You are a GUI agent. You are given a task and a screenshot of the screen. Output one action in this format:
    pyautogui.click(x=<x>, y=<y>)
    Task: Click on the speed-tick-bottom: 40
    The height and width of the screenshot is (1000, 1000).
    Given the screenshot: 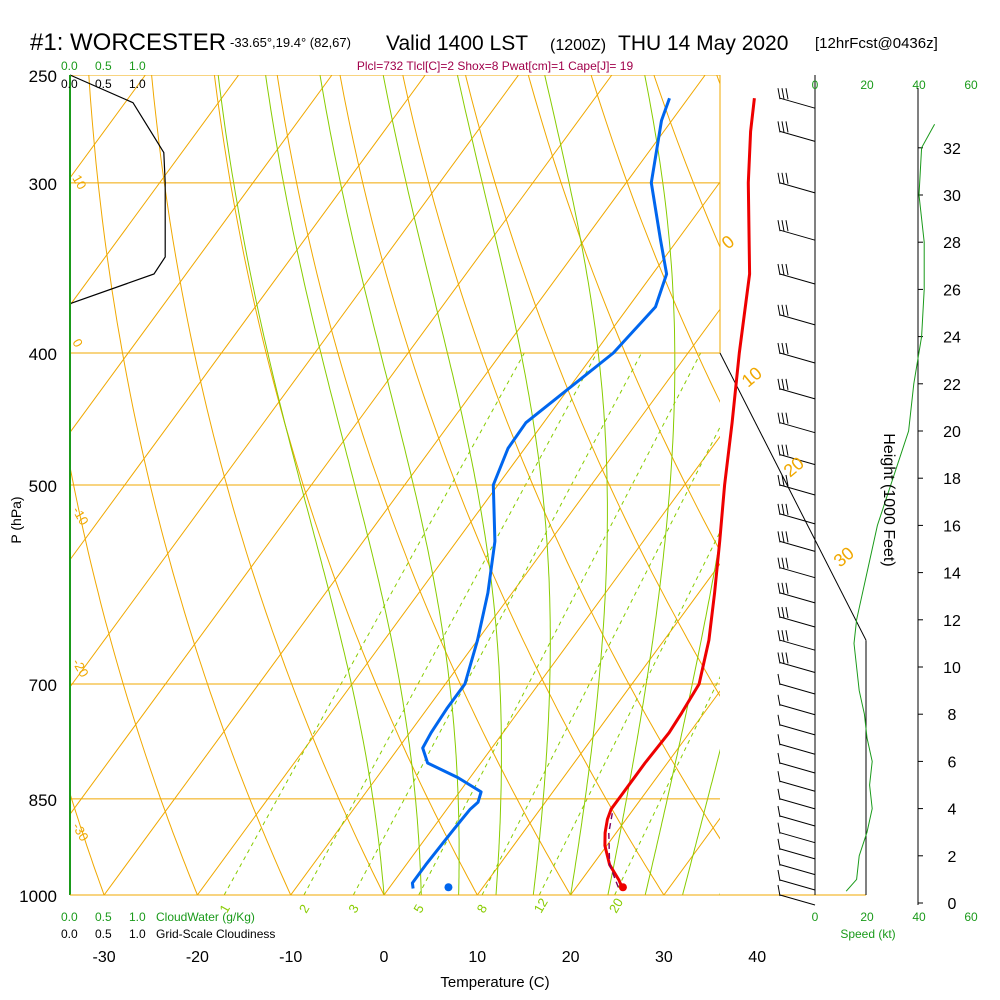 What is the action you would take?
    pyautogui.click(x=919, y=917)
    